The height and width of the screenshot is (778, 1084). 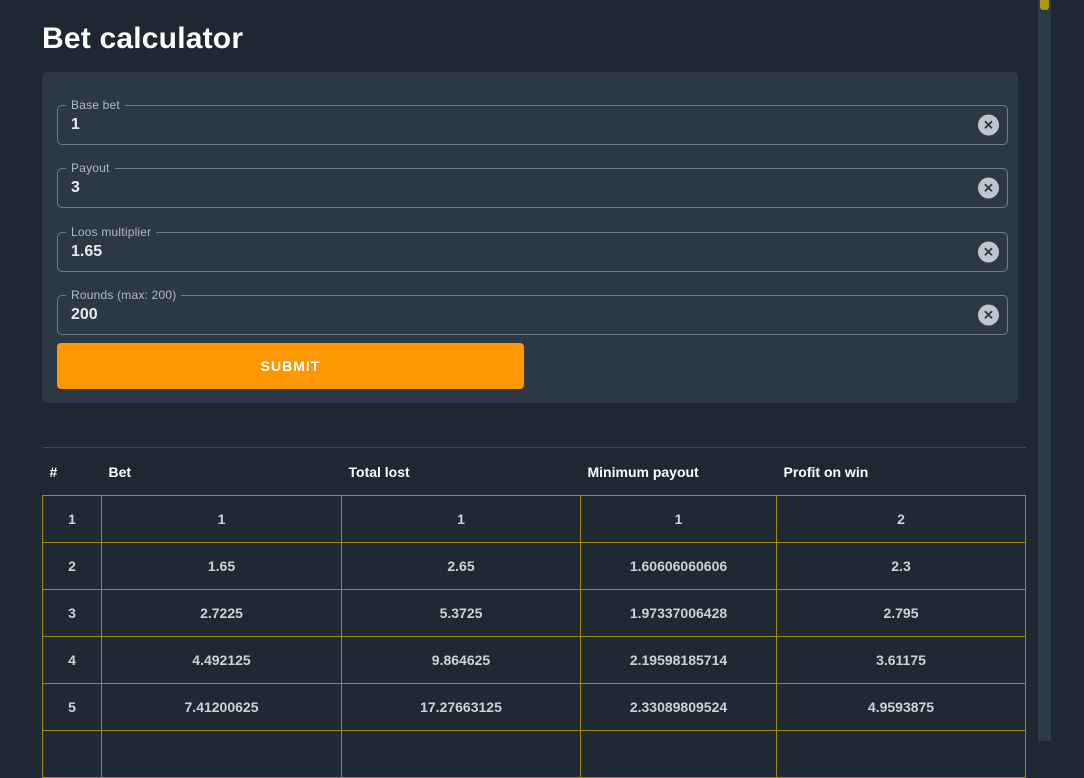 I want to click on base-bet-input, so click(x=532, y=125).